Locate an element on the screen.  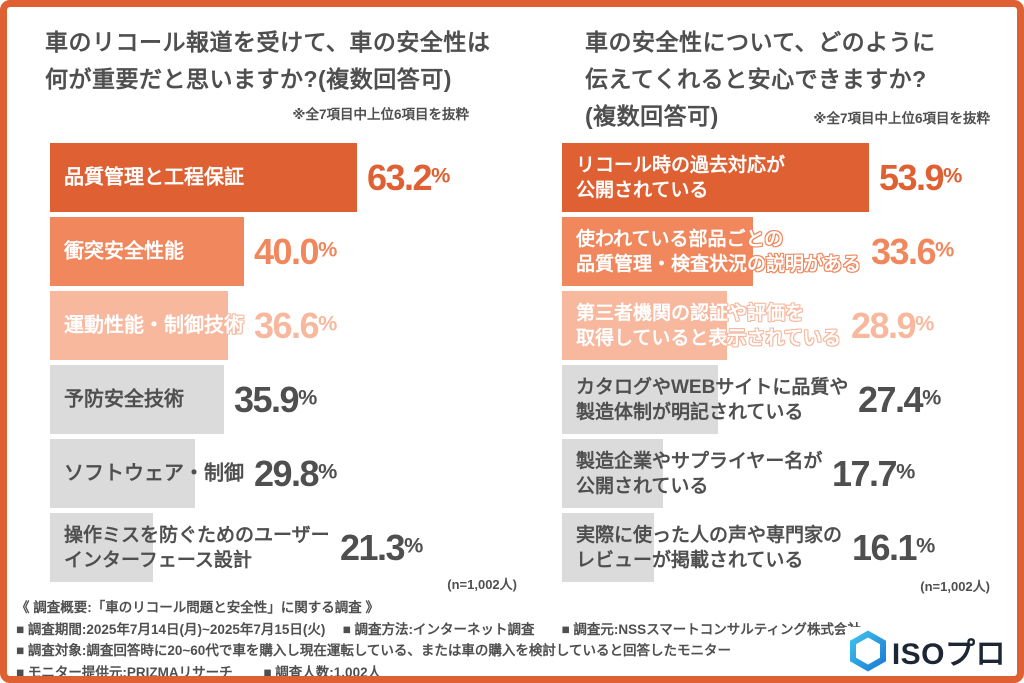
survey-summary-heading: 《 調査概要:「車のリコール問題と安全性」に関する調査 》 is located at coordinates (197, 607).